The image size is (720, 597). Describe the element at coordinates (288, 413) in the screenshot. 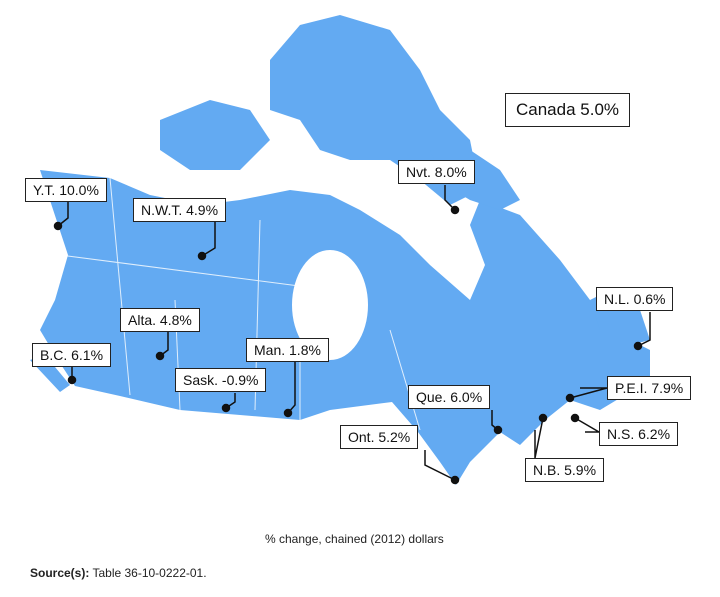

I see `location-dot-man` at that location.